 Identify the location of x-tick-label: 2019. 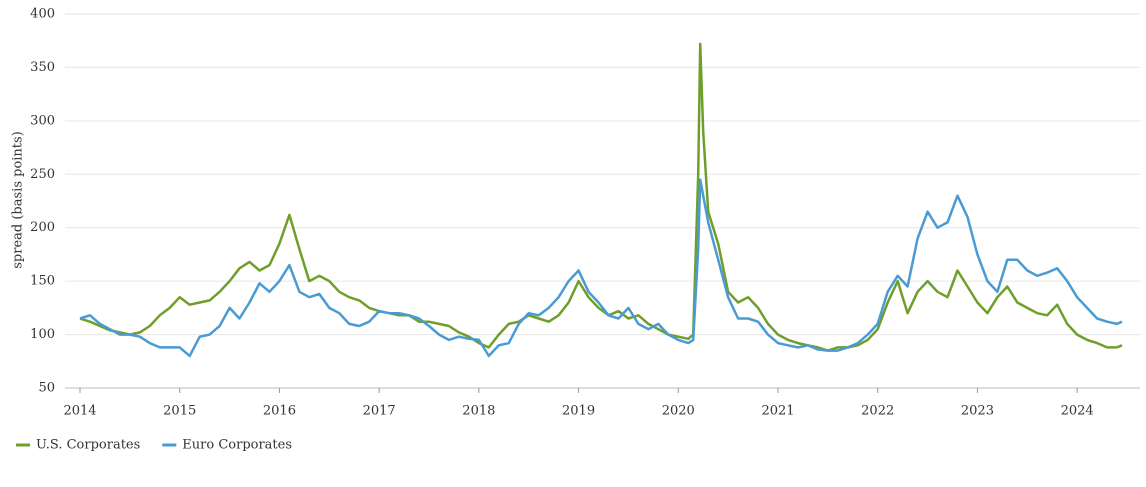
(578, 411).